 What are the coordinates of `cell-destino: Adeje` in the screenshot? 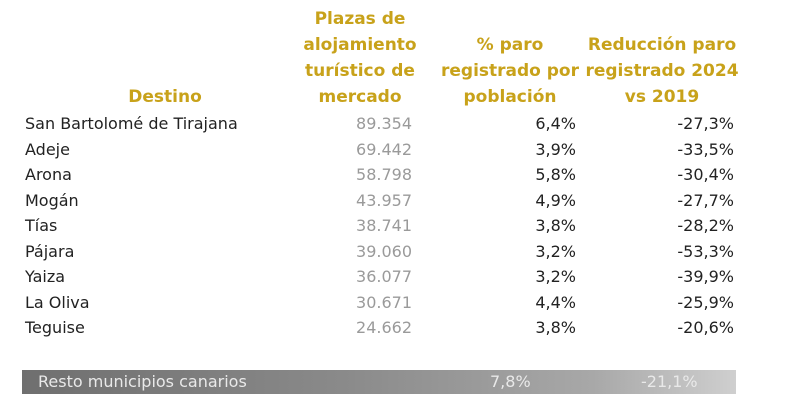 It's located at (47, 149).